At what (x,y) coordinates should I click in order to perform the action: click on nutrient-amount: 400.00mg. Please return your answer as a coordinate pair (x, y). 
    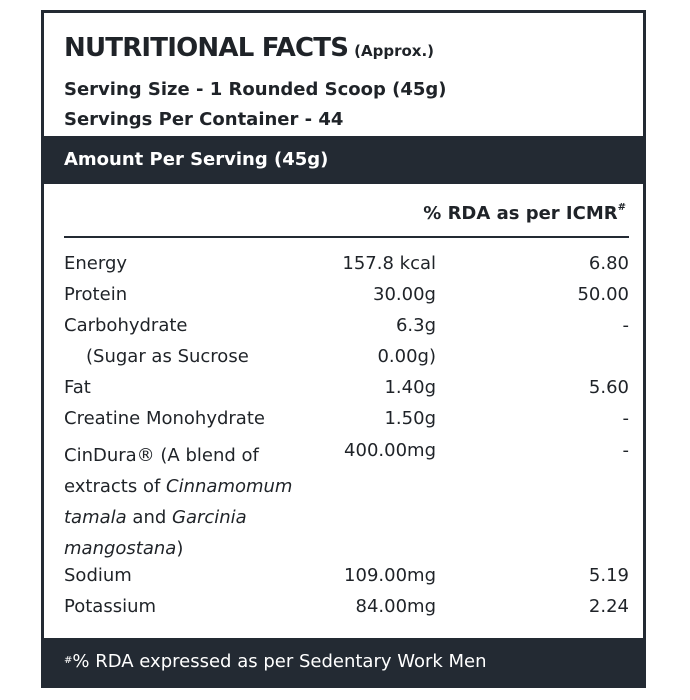
    Looking at the image, I should click on (390, 450).